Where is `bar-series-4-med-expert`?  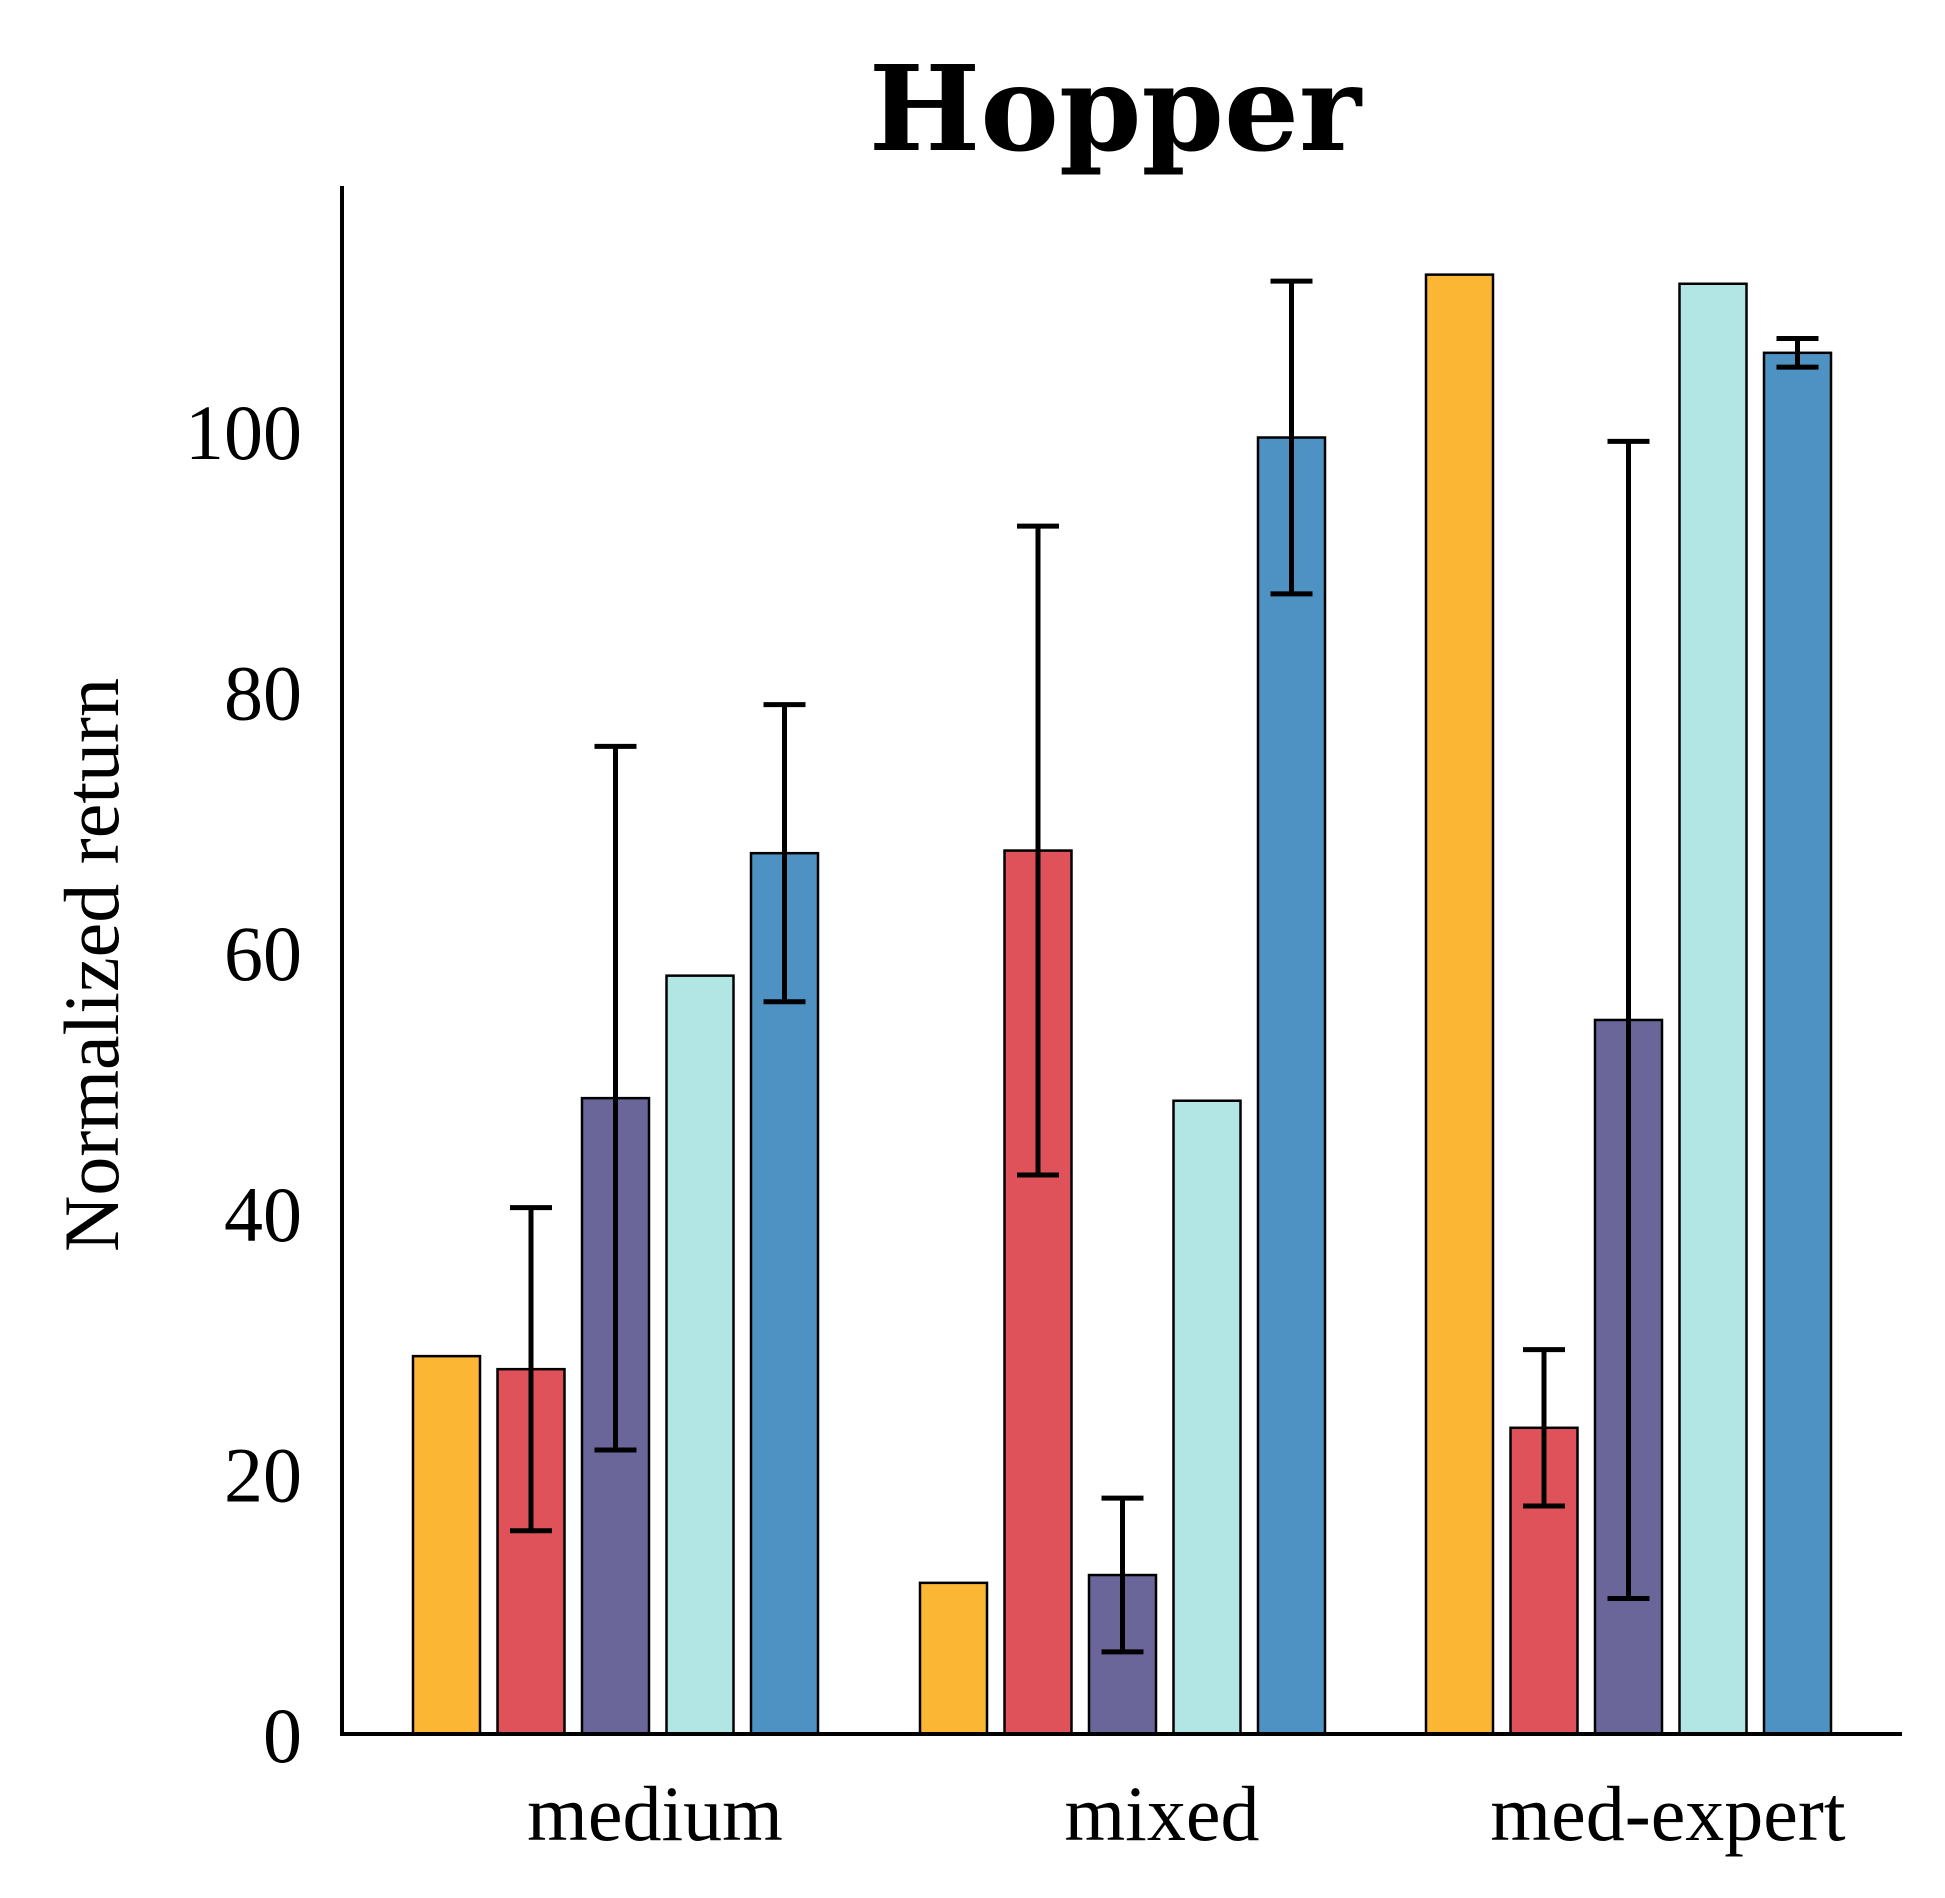
bar-series-4-med-expert is located at coordinates (1713, 1009).